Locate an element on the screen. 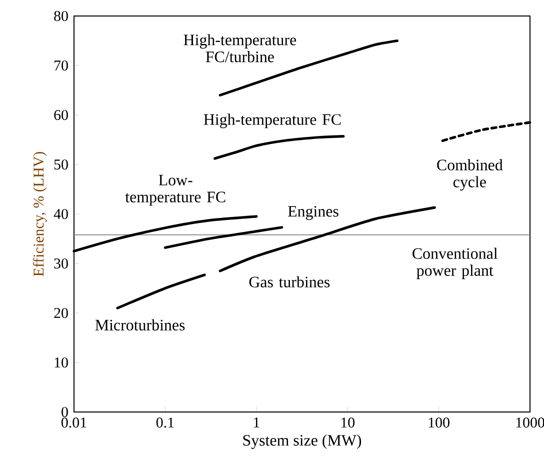  series-label: High-temperature FC is located at coordinates (272, 121).